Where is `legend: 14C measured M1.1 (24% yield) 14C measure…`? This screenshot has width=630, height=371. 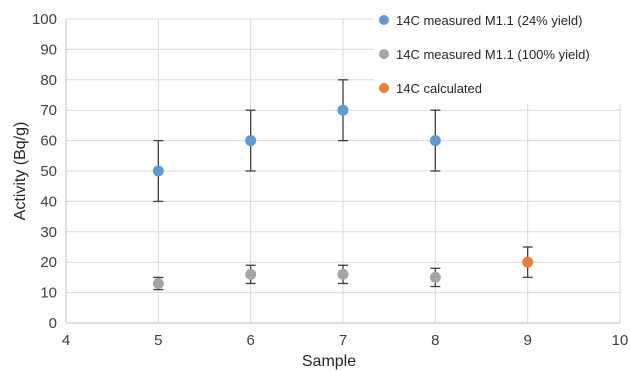
legend: 14C measured M1.1 (24% yield) 14C measure… is located at coordinates (499, 55).